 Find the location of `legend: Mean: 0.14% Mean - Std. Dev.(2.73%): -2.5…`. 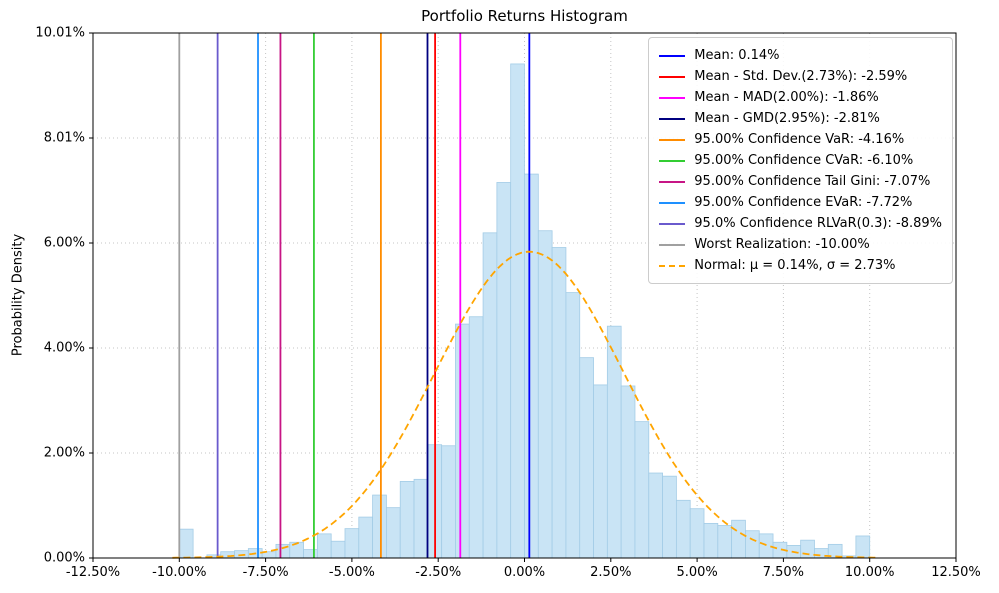

legend: Mean: 0.14% Mean - Std. Dev.(2.73%): -2.5… is located at coordinates (800, 160).